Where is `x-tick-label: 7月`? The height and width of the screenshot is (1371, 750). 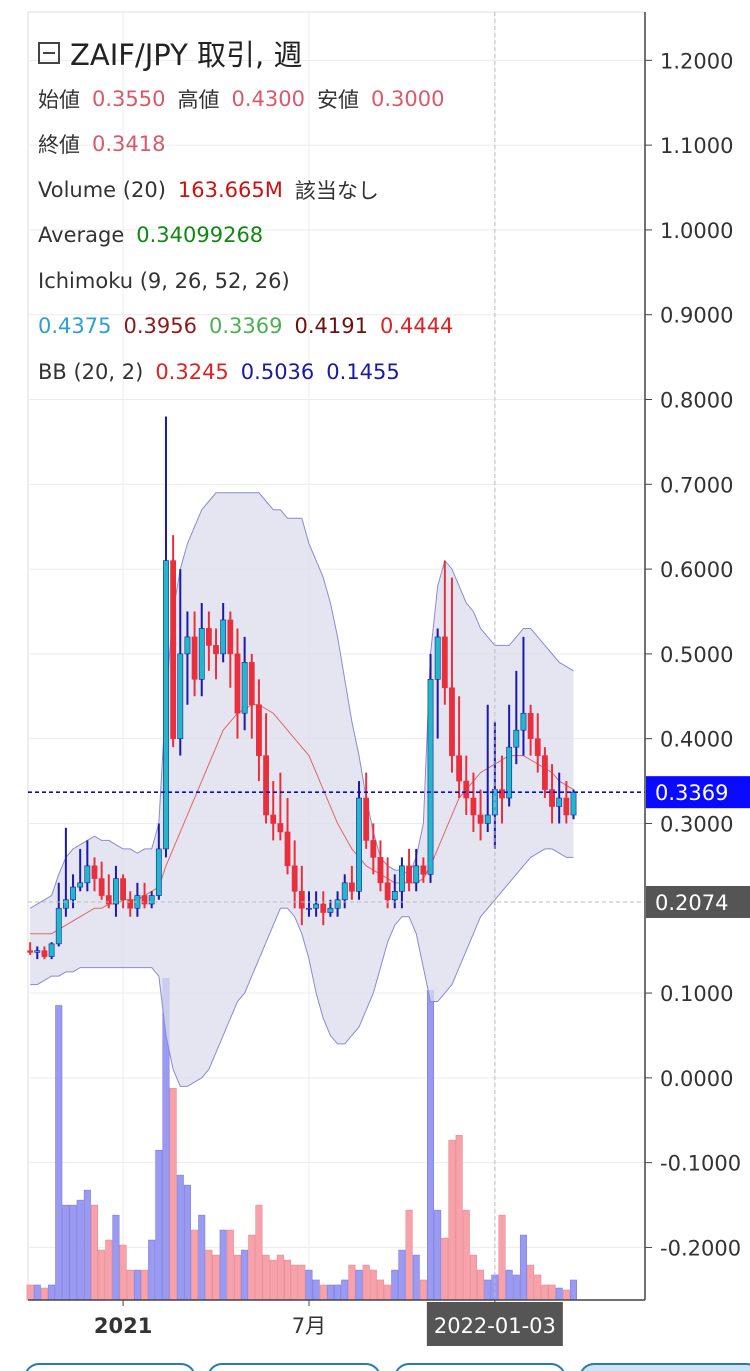 x-tick-label: 7月 is located at coordinates (309, 1326).